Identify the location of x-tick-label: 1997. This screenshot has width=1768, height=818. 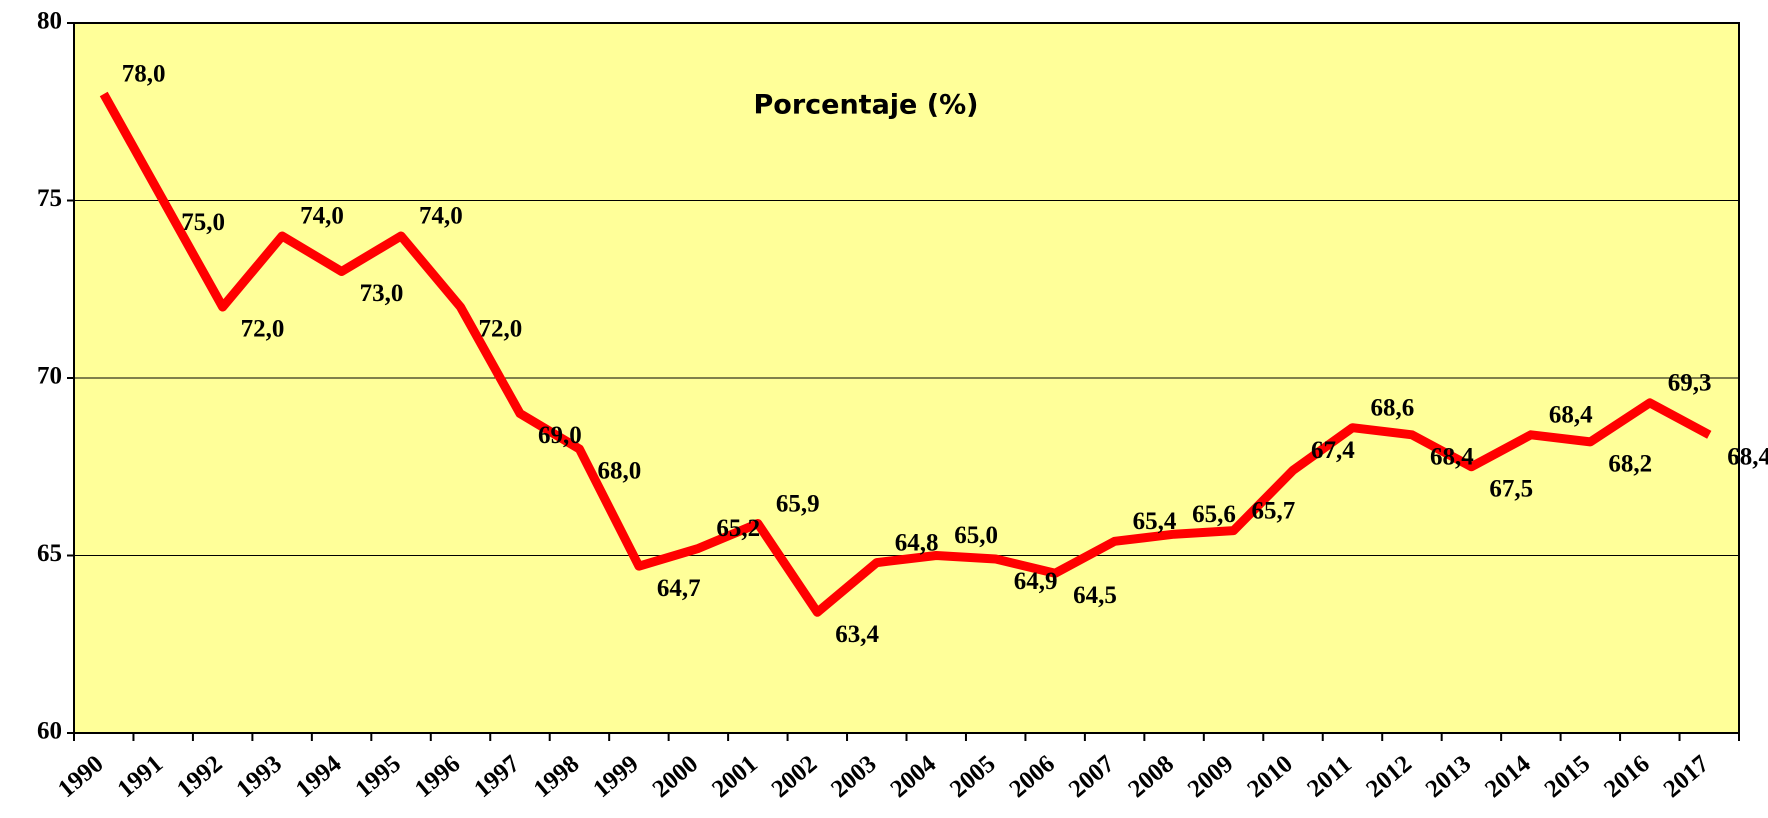
(497, 776).